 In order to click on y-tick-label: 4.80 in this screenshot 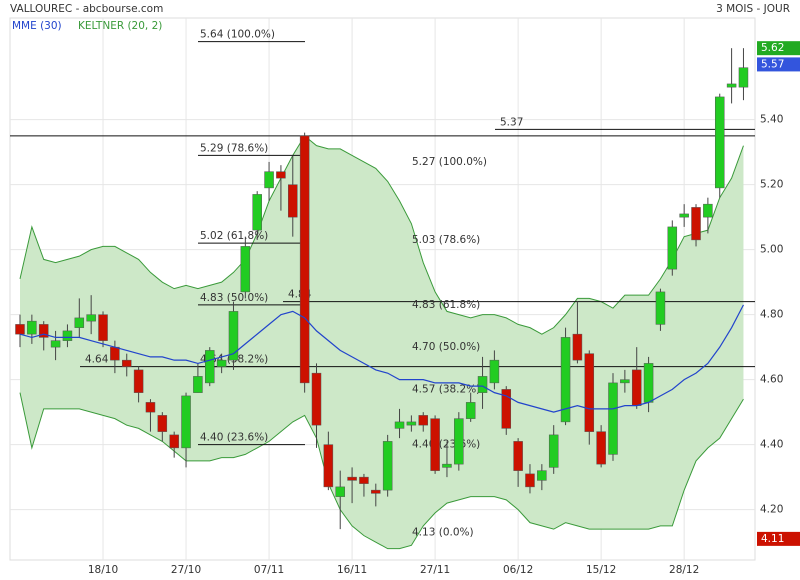, I will do `click(771, 315)`.